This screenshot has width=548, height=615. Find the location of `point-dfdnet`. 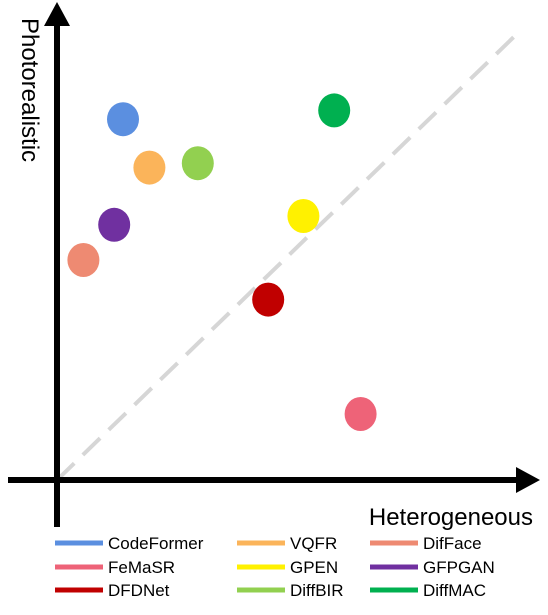

point-dfdnet is located at coordinates (268, 299).